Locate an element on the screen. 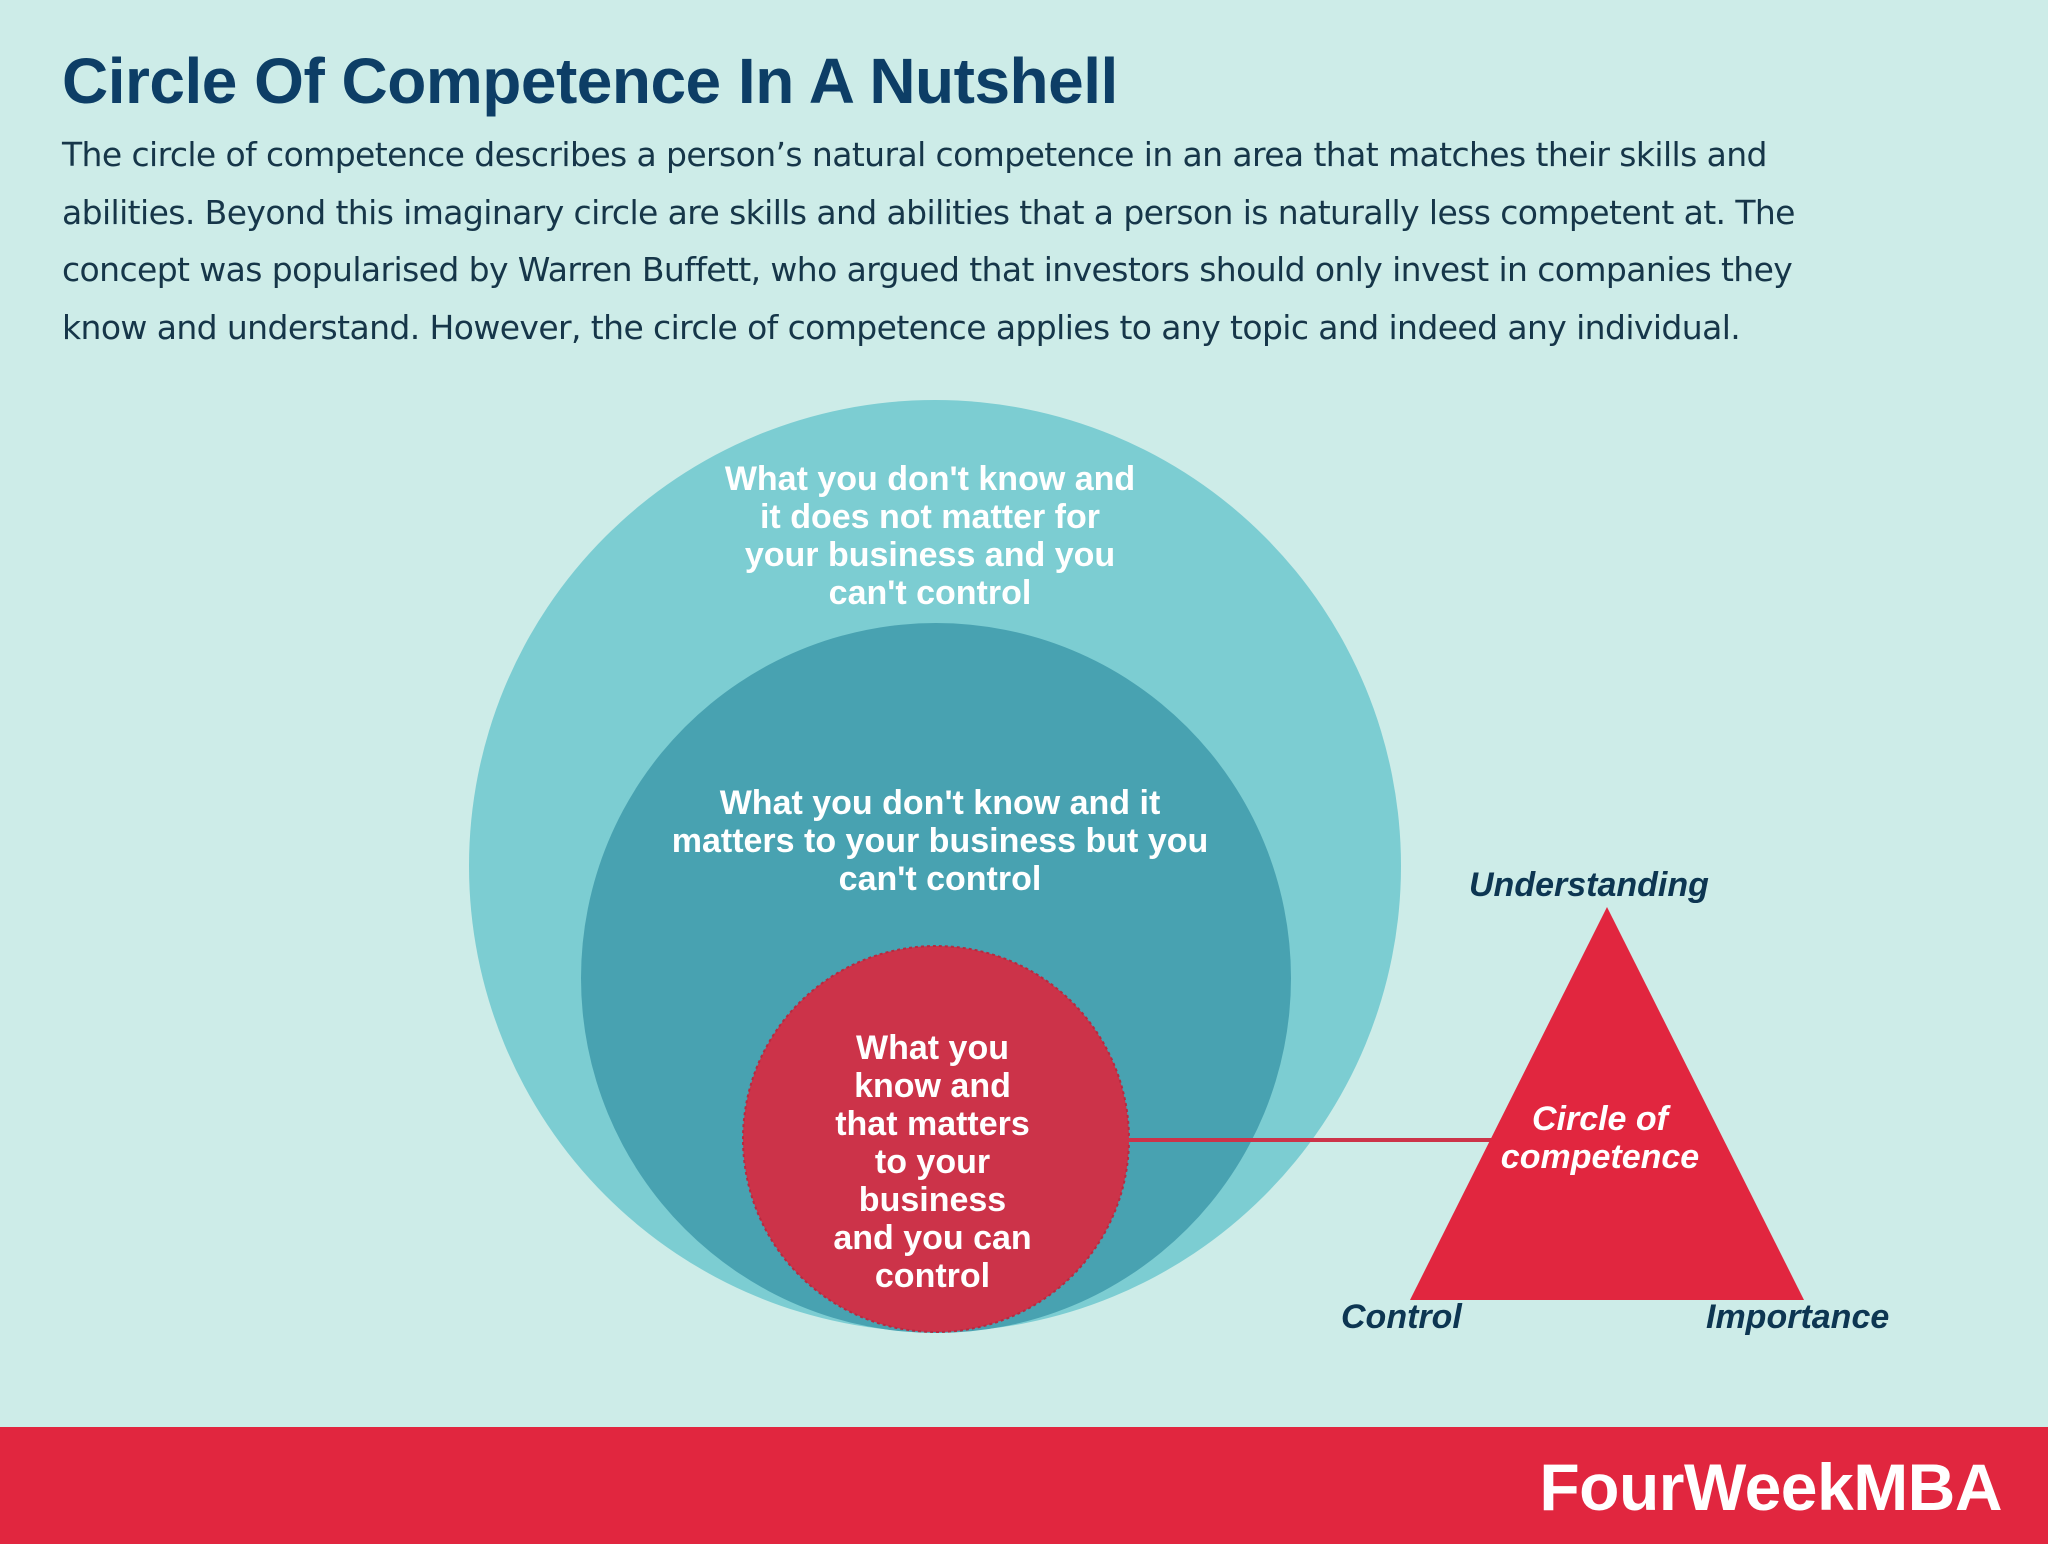 Image resolution: width=2048 pixels, height=1544 pixels. triangle-bottom-left-label: Control is located at coordinates (1401, 1317).